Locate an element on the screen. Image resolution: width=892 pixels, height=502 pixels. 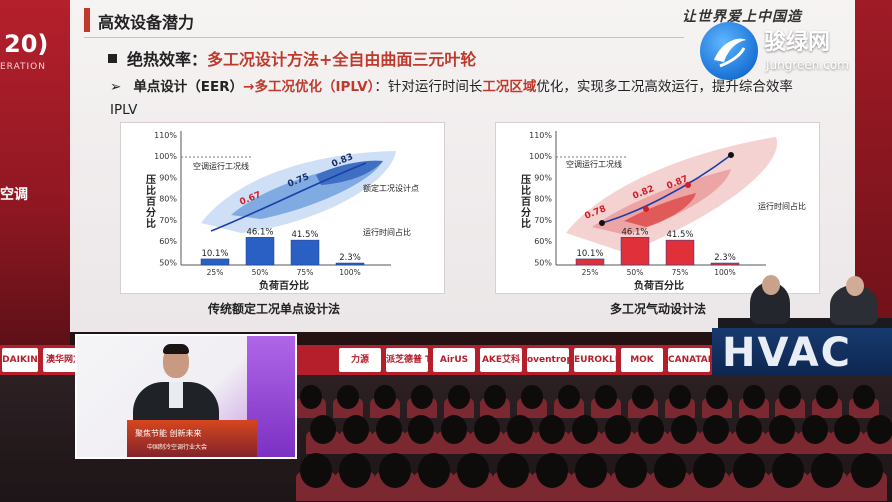
y-tick-label: 70% is located at coordinates (543, 220).